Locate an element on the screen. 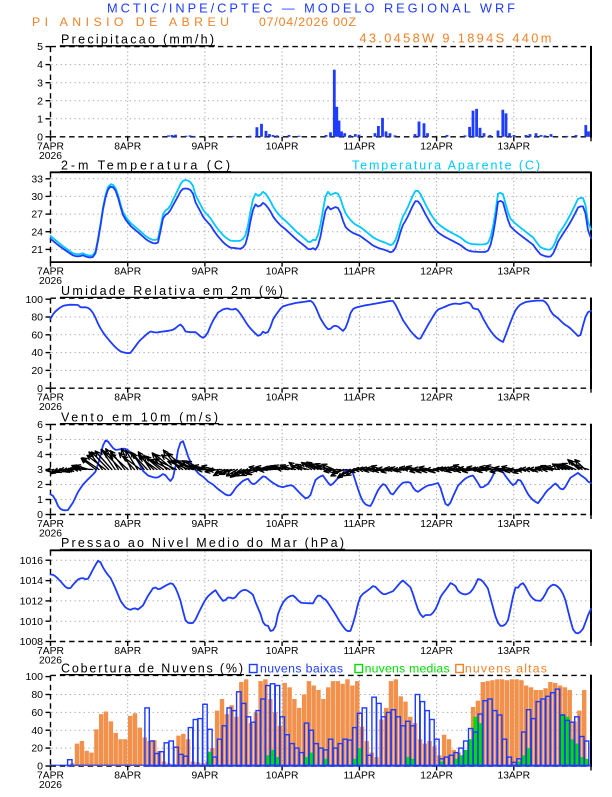 The height and width of the screenshot is (797, 612). svg-text: 24 is located at coordinates (37, 232).